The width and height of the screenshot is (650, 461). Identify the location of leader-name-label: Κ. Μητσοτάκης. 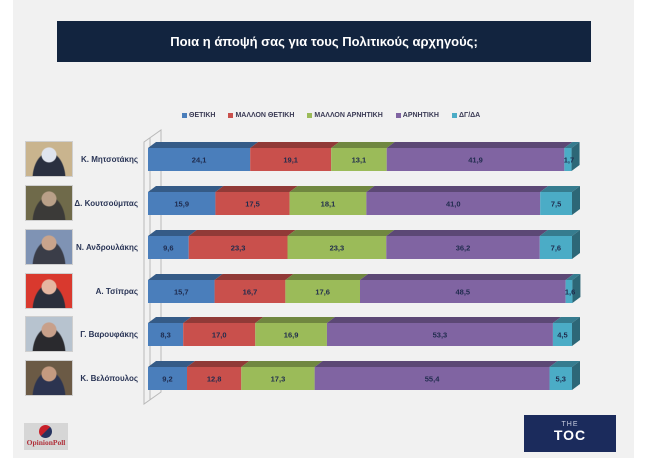
(109, 159).